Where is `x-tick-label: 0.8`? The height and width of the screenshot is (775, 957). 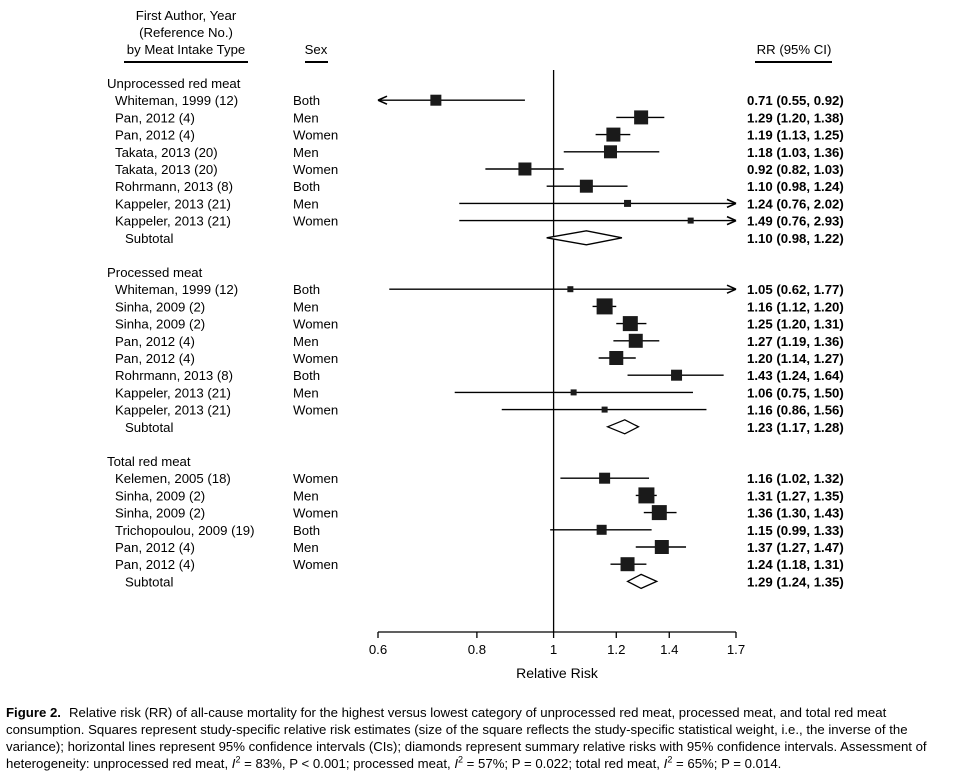
x-tick-label: 0.8 is located at coordinates (477, 649).